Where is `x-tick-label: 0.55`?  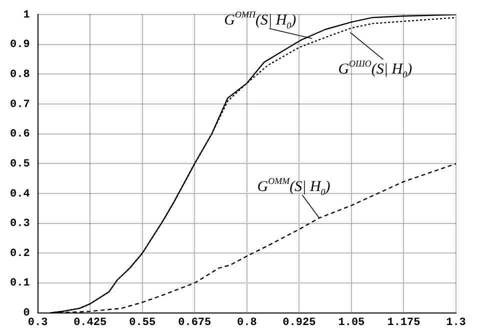
x-tick-label: 0.55 is located at coordinates (142, 323).